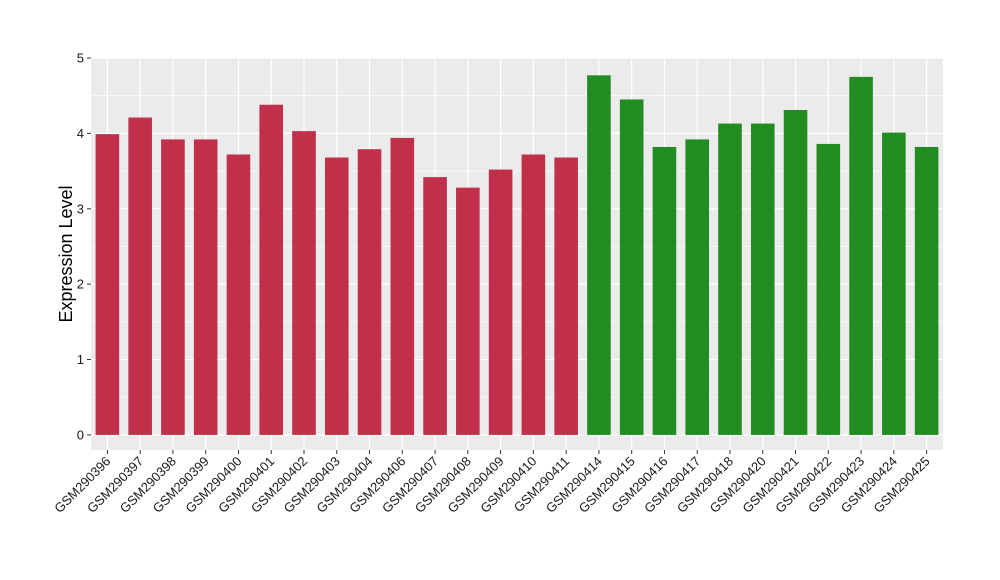 This screenshot has width=1000, height=580. What do you see at coordinates (894, 283) in the screenshot?
I see `bar-gsm290424` at bounding box center [894, 283].